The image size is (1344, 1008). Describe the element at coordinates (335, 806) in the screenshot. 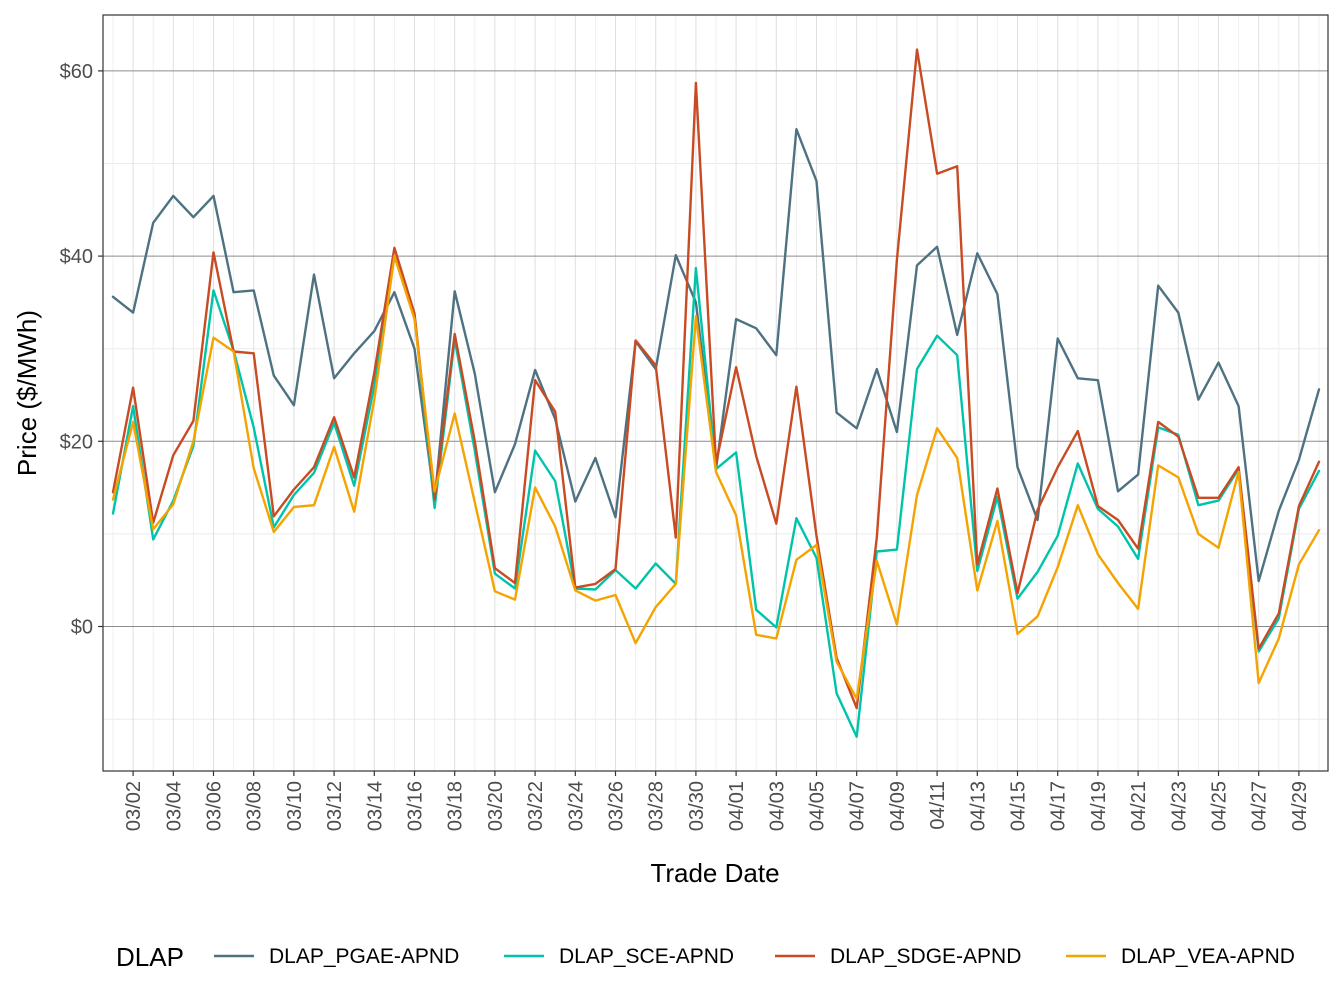

I see `x-tick-label: 03/12` at that location.